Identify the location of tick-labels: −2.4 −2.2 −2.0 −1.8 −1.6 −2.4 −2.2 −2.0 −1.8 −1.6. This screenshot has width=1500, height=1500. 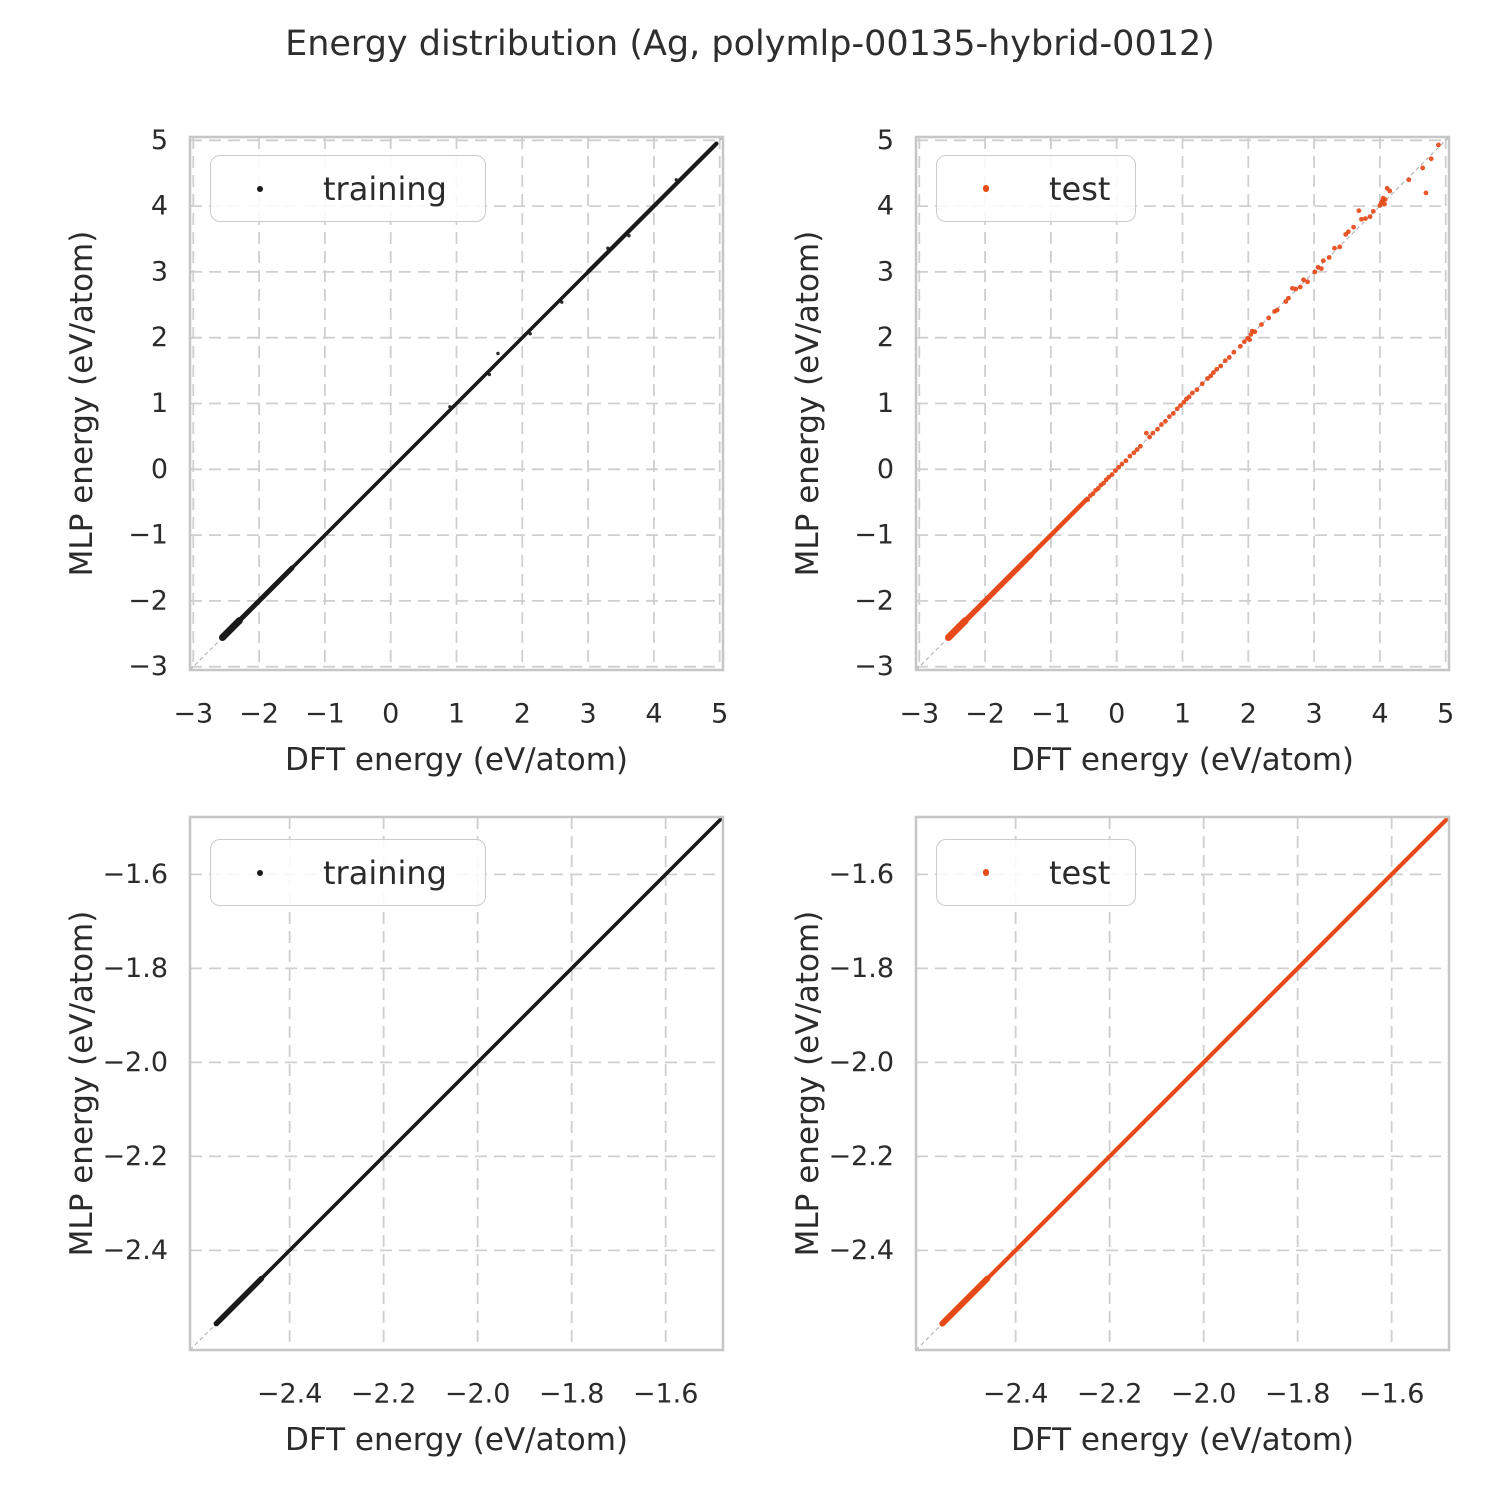
(1126, 1134).